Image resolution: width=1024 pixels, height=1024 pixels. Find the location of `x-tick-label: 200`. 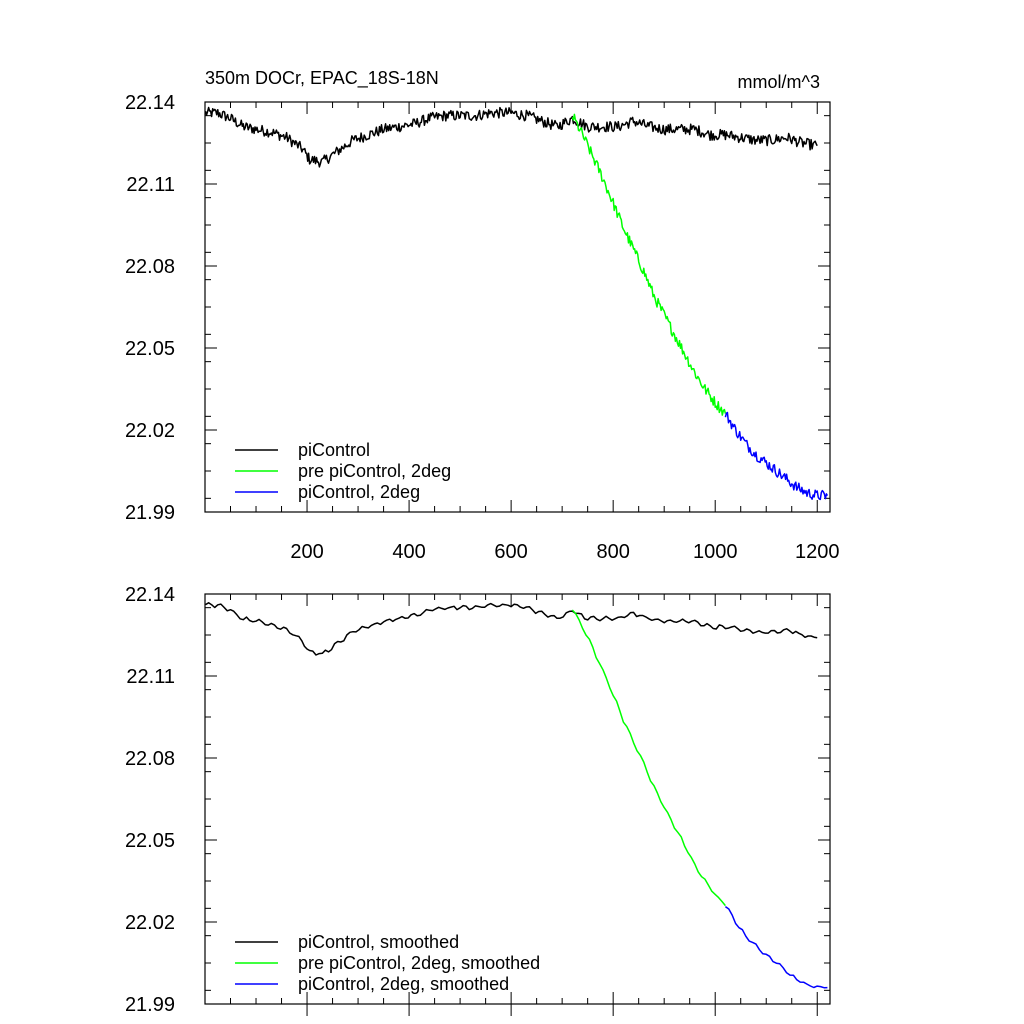

x-tick-label: 200 is located at coordinates (306, 552).